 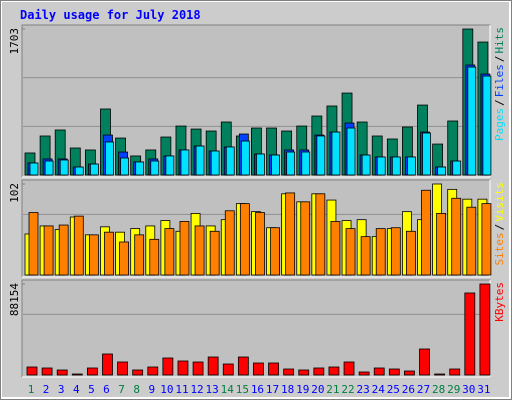 I want to click on legend: Pages/Files/Hits, so click(x=499, y=84).